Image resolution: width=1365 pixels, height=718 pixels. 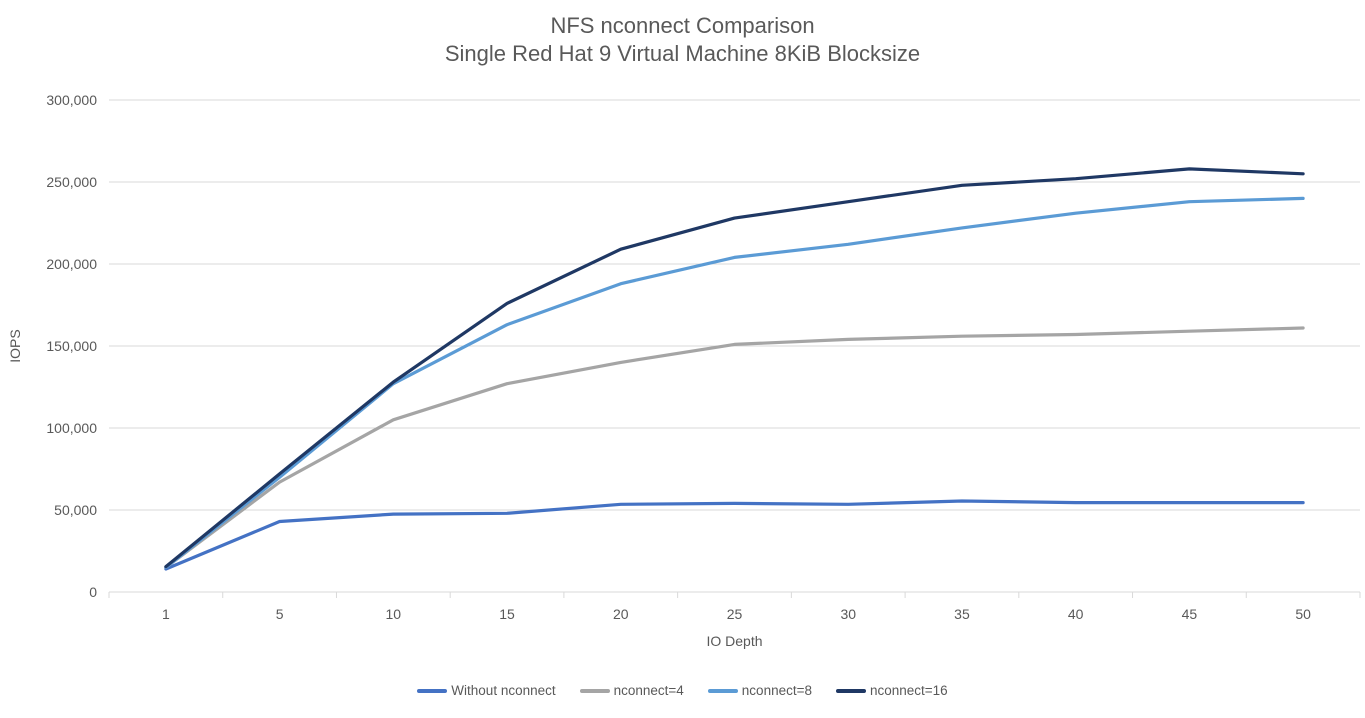 What do you see at coordinates (621, 614) in the screenshot?
I see `x-tick-label: 20` at bounding box center [621, 614].